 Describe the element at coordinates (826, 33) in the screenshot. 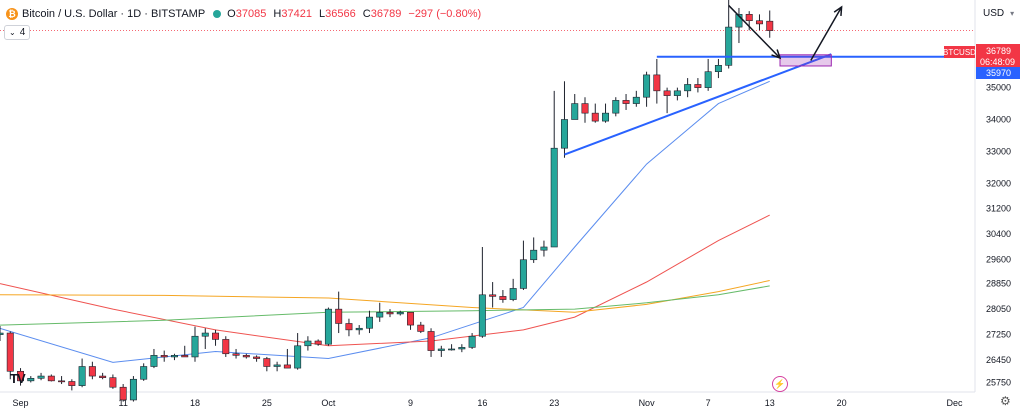

I see `arrow-line` at that location.